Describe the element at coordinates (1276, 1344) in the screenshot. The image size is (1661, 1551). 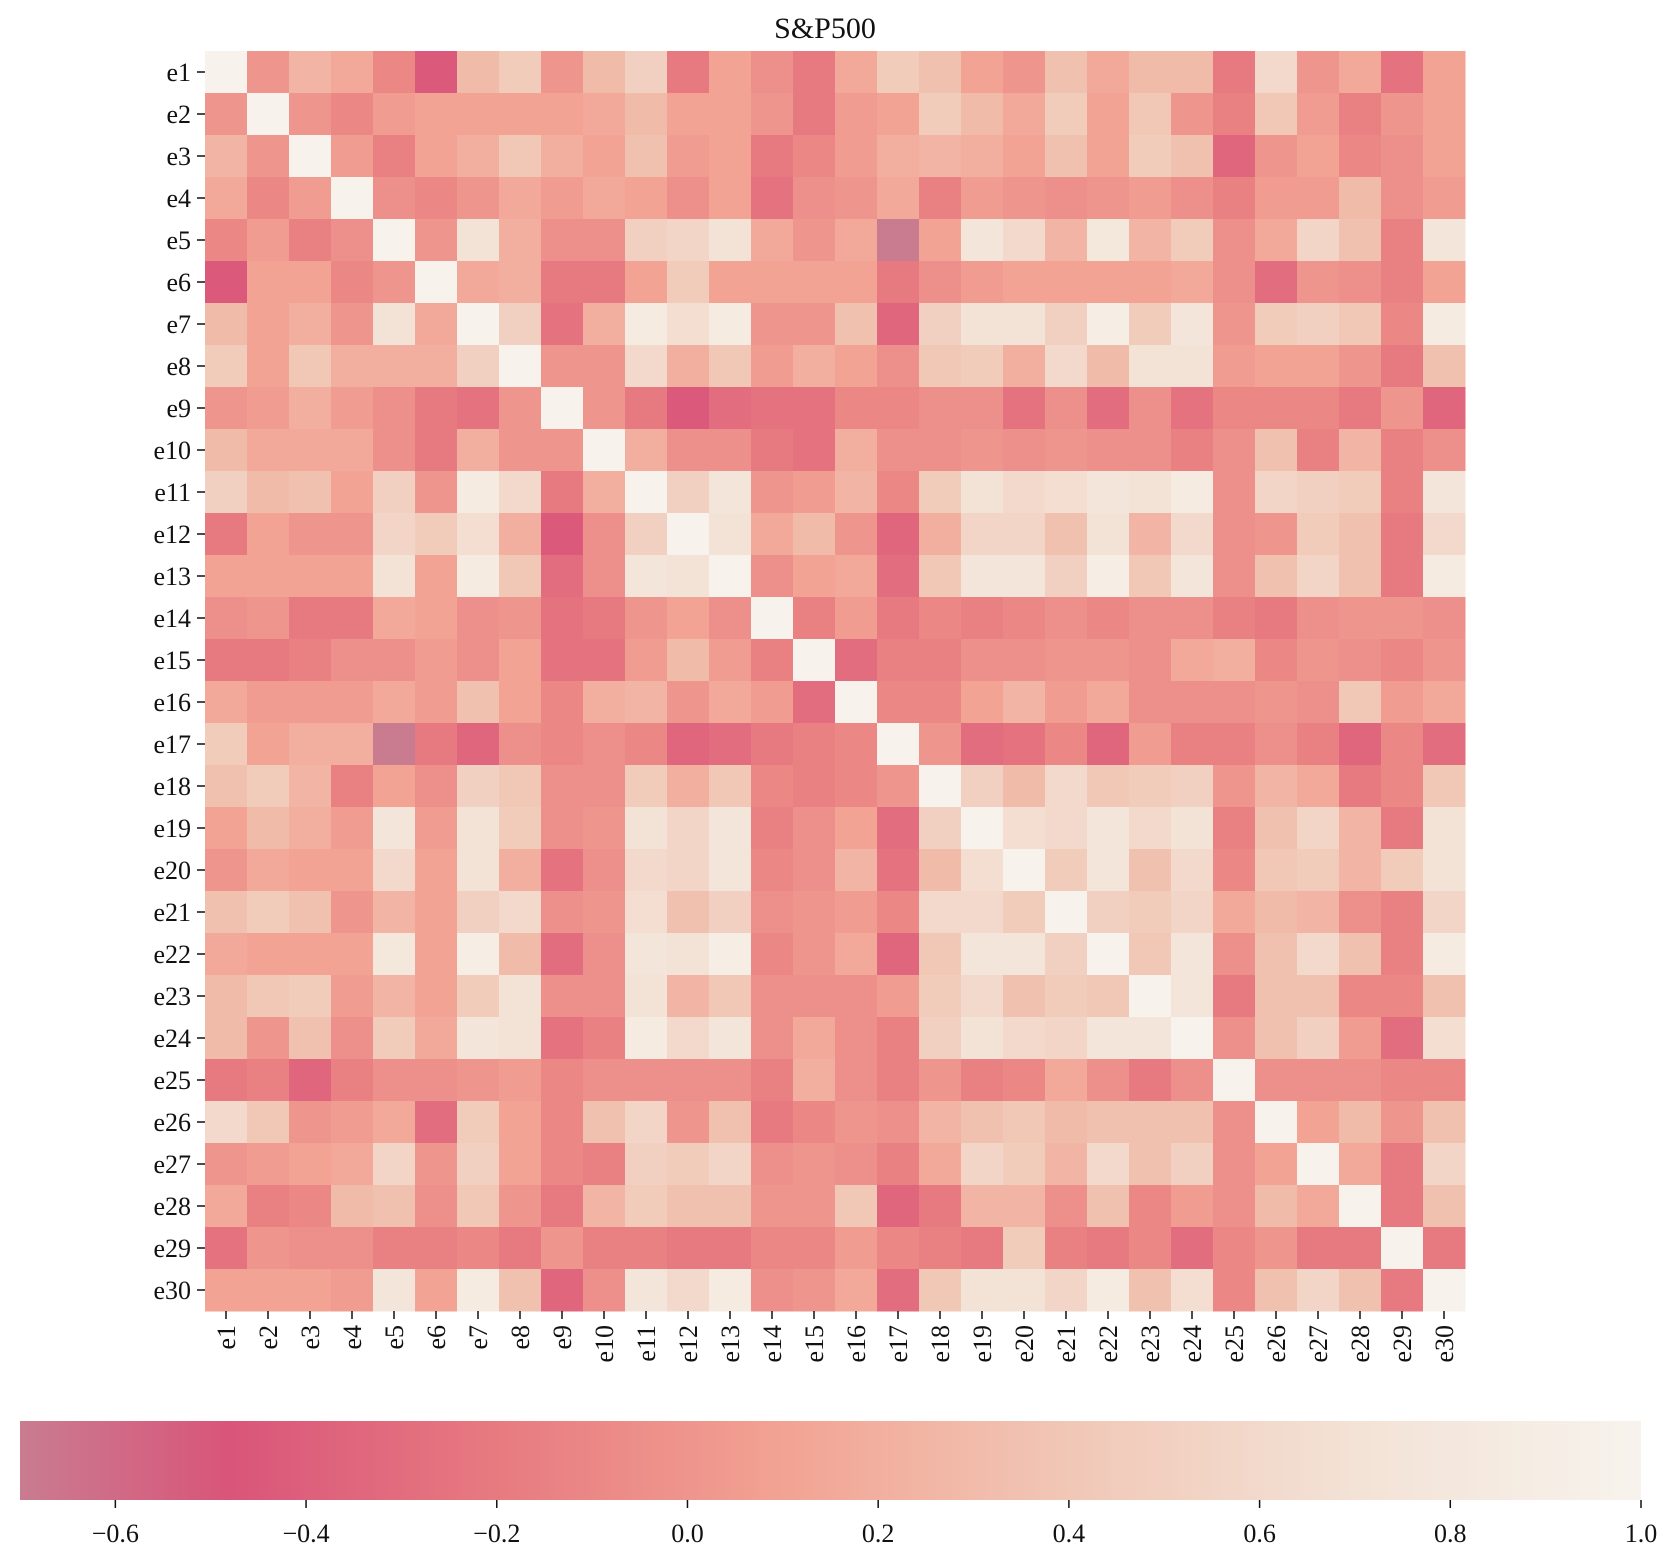
I see `column-tick-label: e26` at that location.